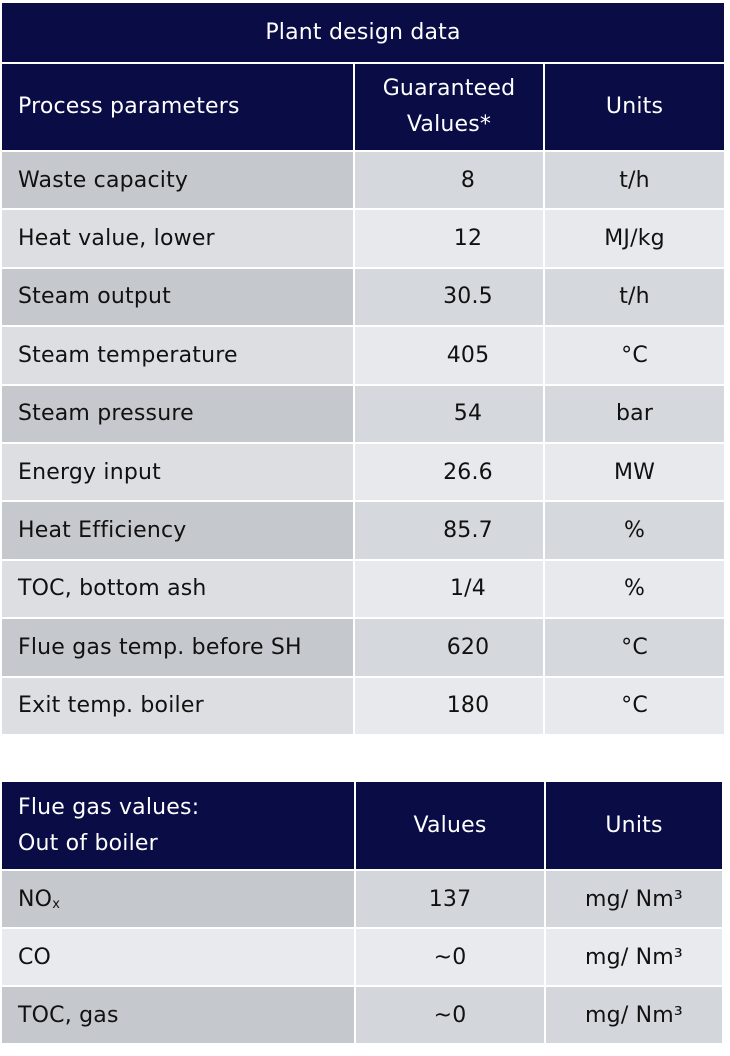 The width and height of the screenshot is (730, 1056). I want to click on table-row: CO ~0 mg/ Nm³, so click(362, 957).